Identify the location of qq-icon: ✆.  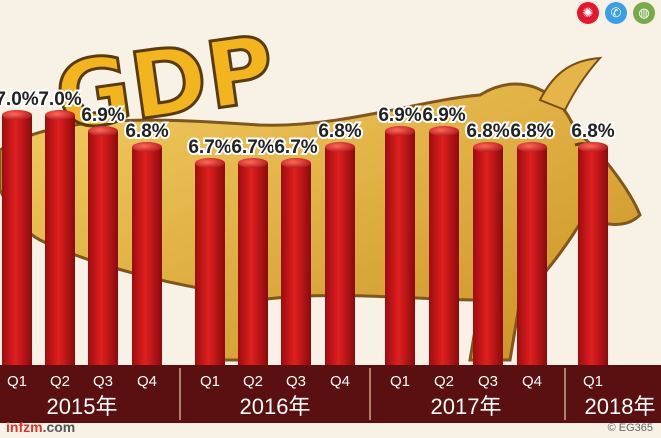
(616, 13).